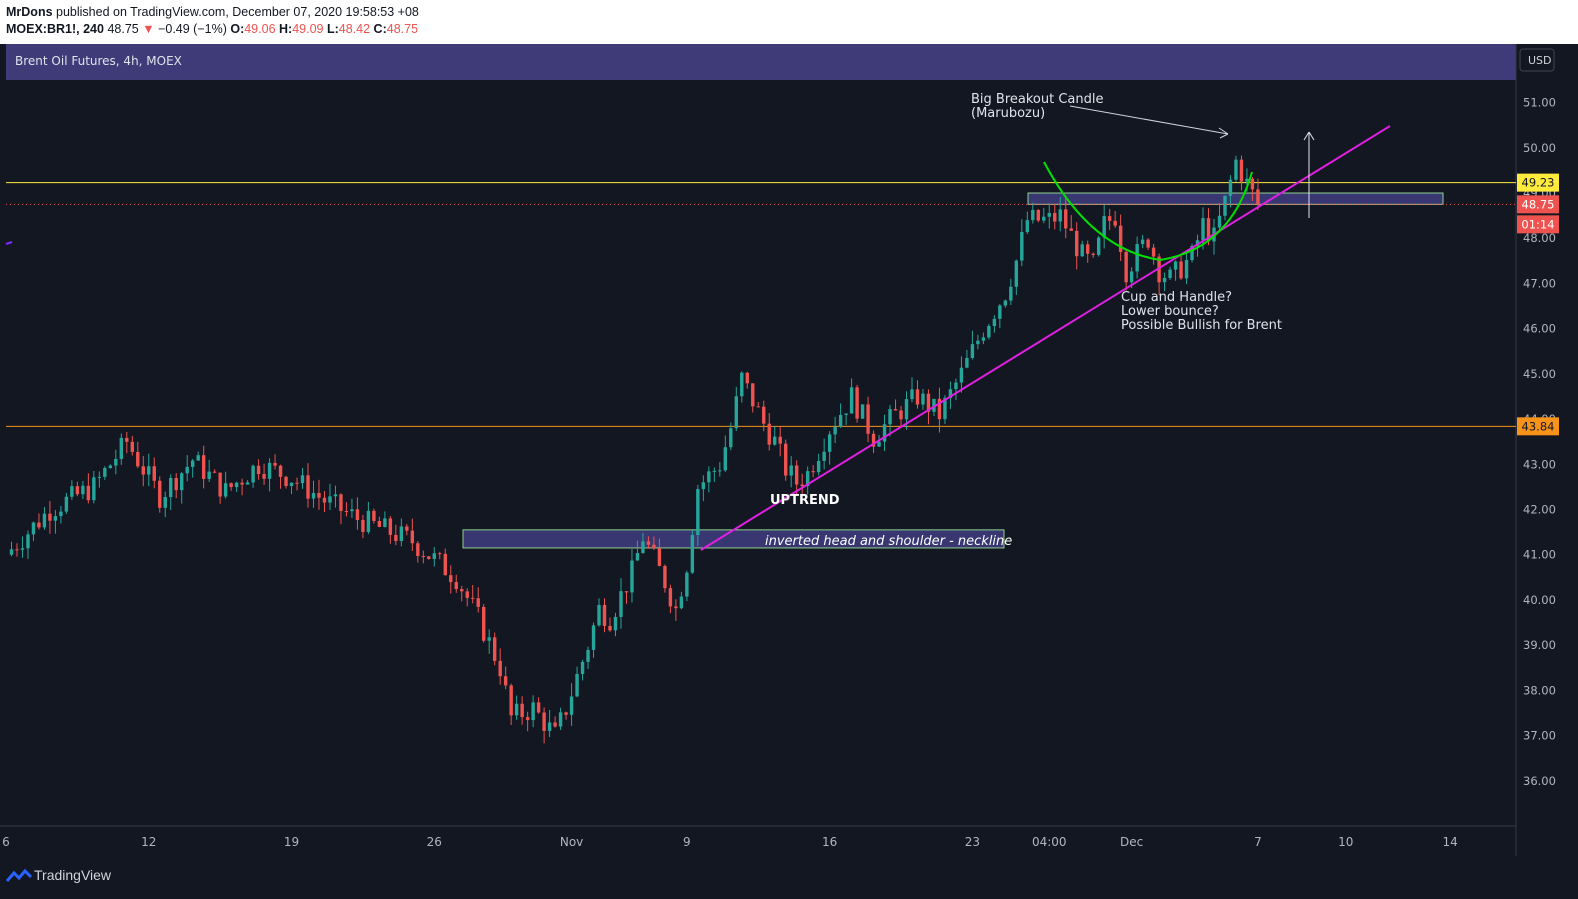 This screenshot has width=1578, height=899. What do you see at coordinates (1170, 311) in the screenshot?
I see `cup-annotation-line: Lower bounce?` at bounding box center [1170, 311].